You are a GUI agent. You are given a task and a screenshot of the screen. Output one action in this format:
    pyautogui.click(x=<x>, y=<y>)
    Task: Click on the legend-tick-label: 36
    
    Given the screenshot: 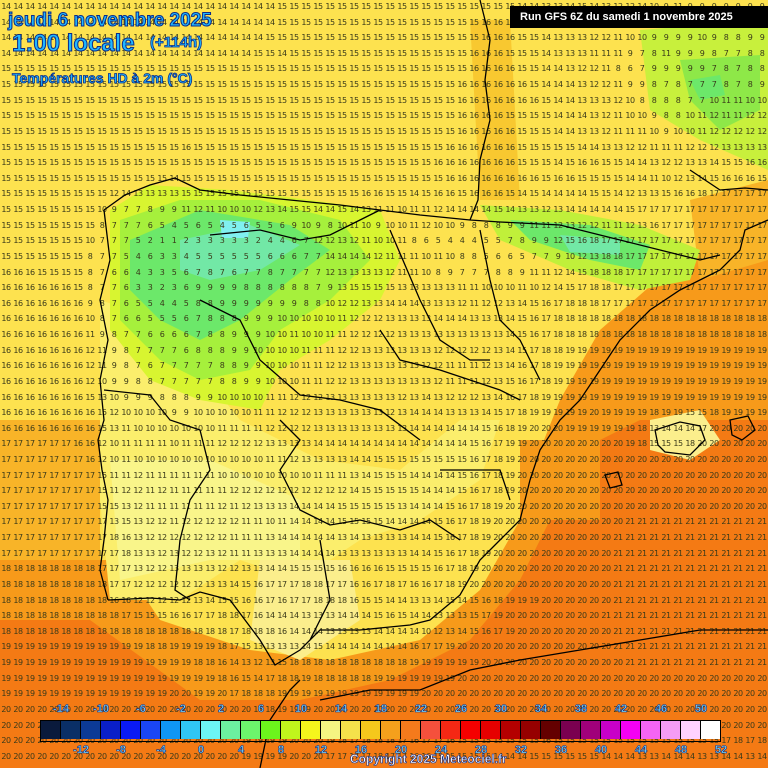 What is the action you would take?
    pyautogui.click(x=561, y=750)
    